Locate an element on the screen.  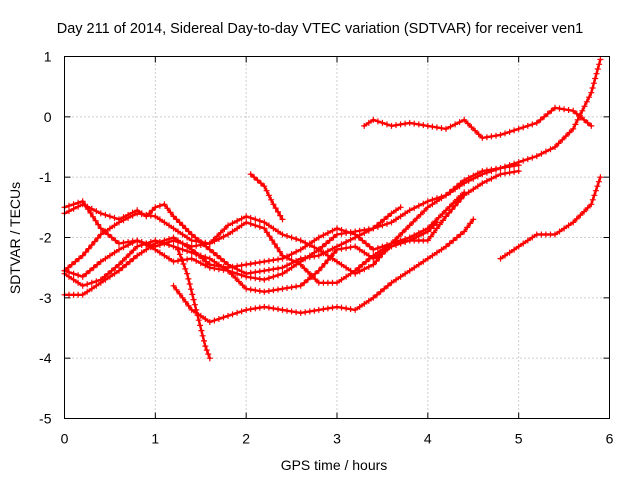
x-tick-label: 4 is located at coordinates (428, 439).